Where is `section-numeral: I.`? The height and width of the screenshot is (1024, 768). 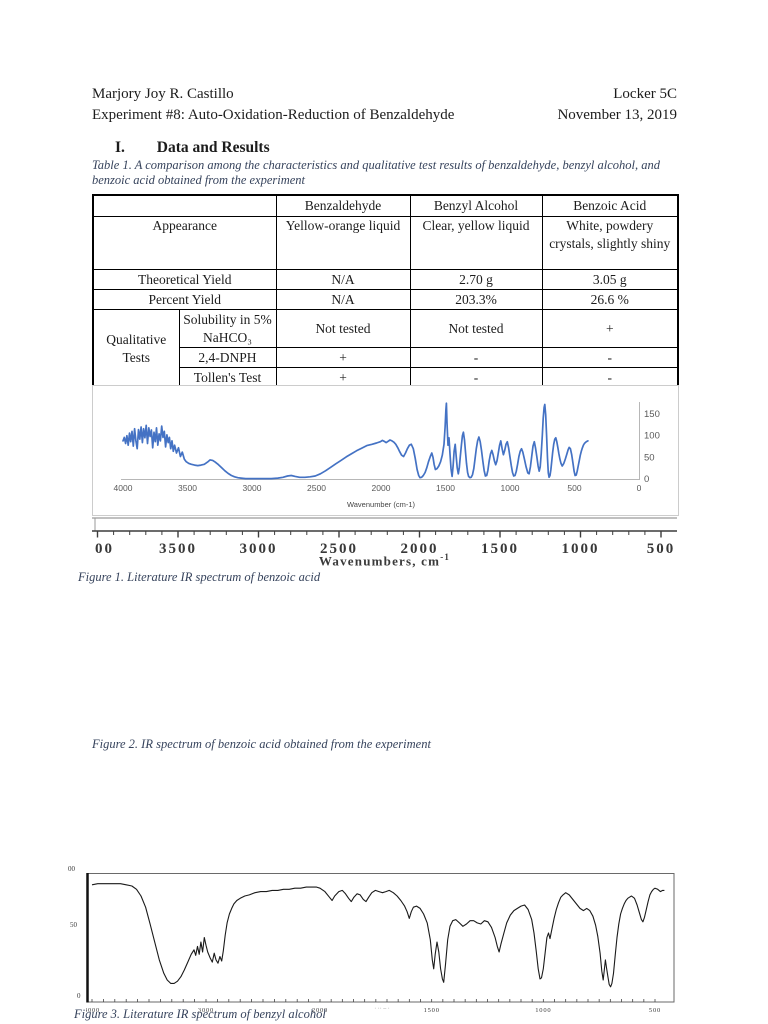
section-numeral: I. is located at coordinates (120, 147).